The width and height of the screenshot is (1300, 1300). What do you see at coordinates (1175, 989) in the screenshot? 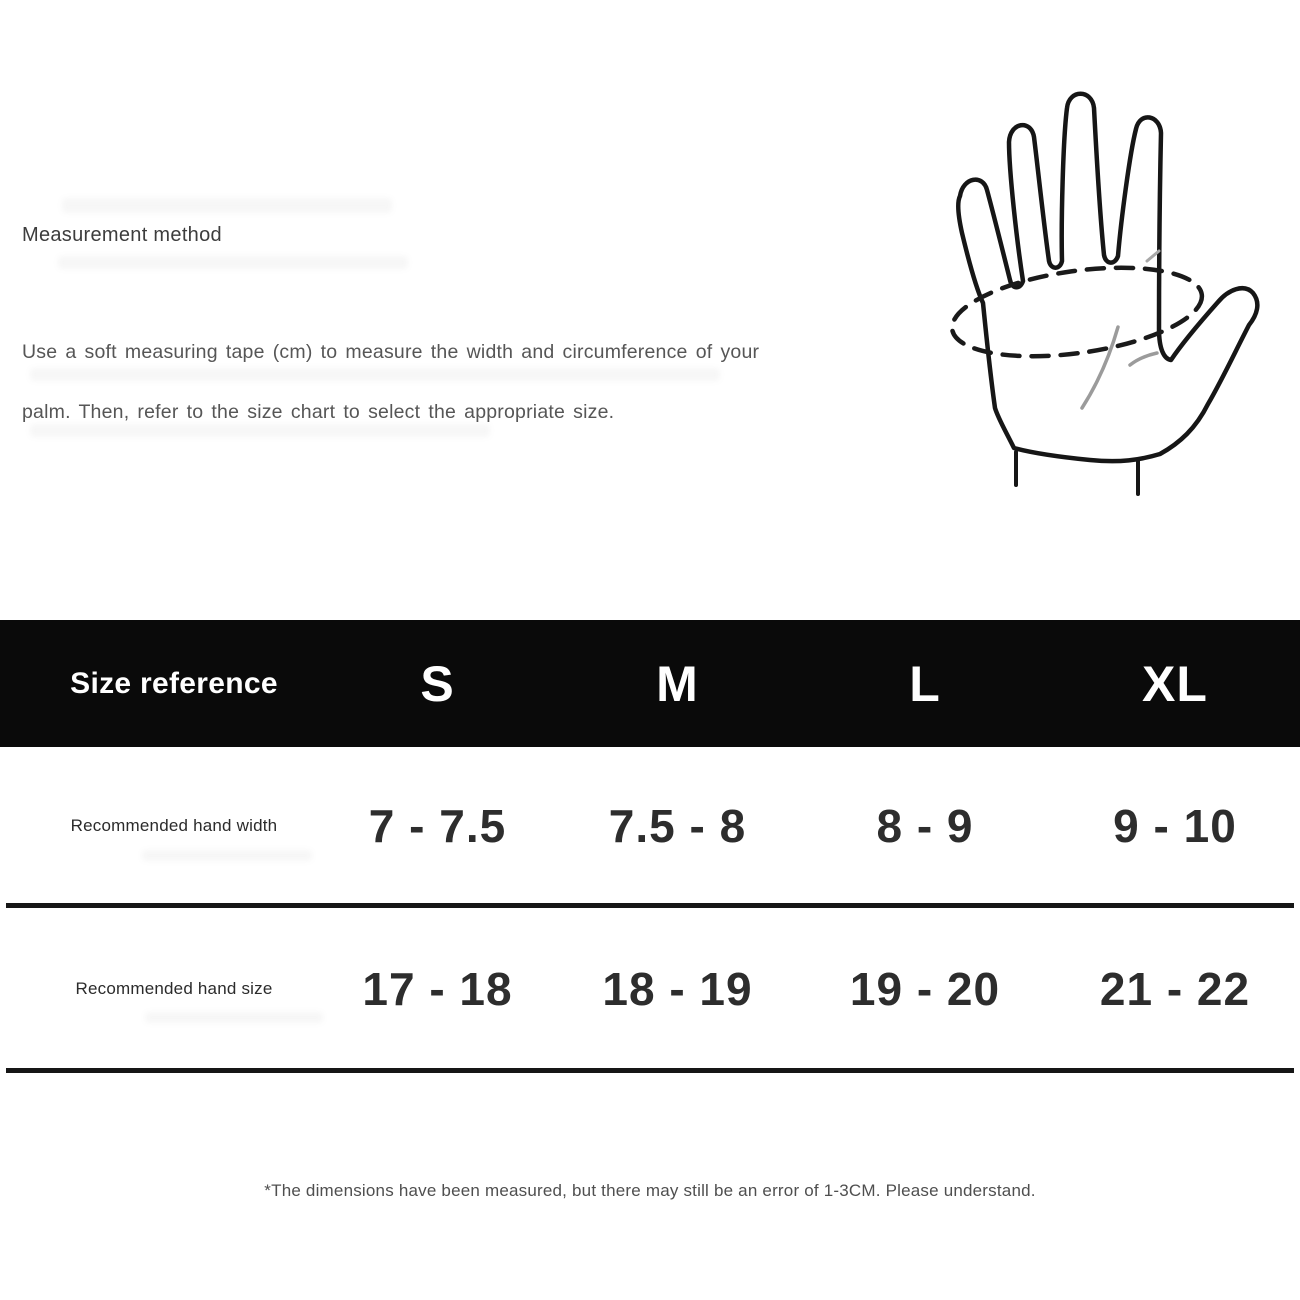
I see `hand-size-value-xl: 21 - 22` at bounding box center [1175, 989].